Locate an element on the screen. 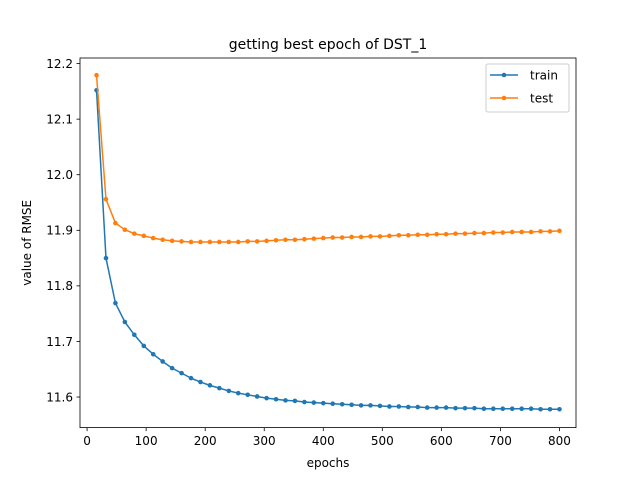 The height and width of the screenshot is (480, 640). legend-marker-train is located at coordinates (504, 75).